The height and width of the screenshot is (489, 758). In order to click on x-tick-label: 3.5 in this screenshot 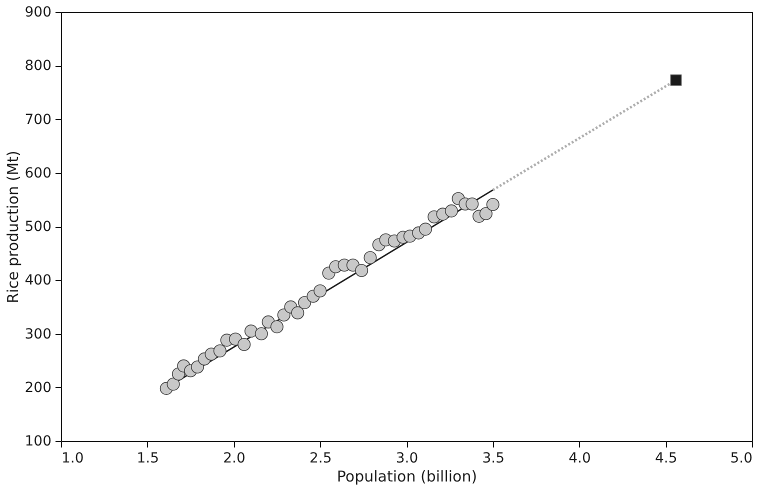, I will do `click(493, 458)`.